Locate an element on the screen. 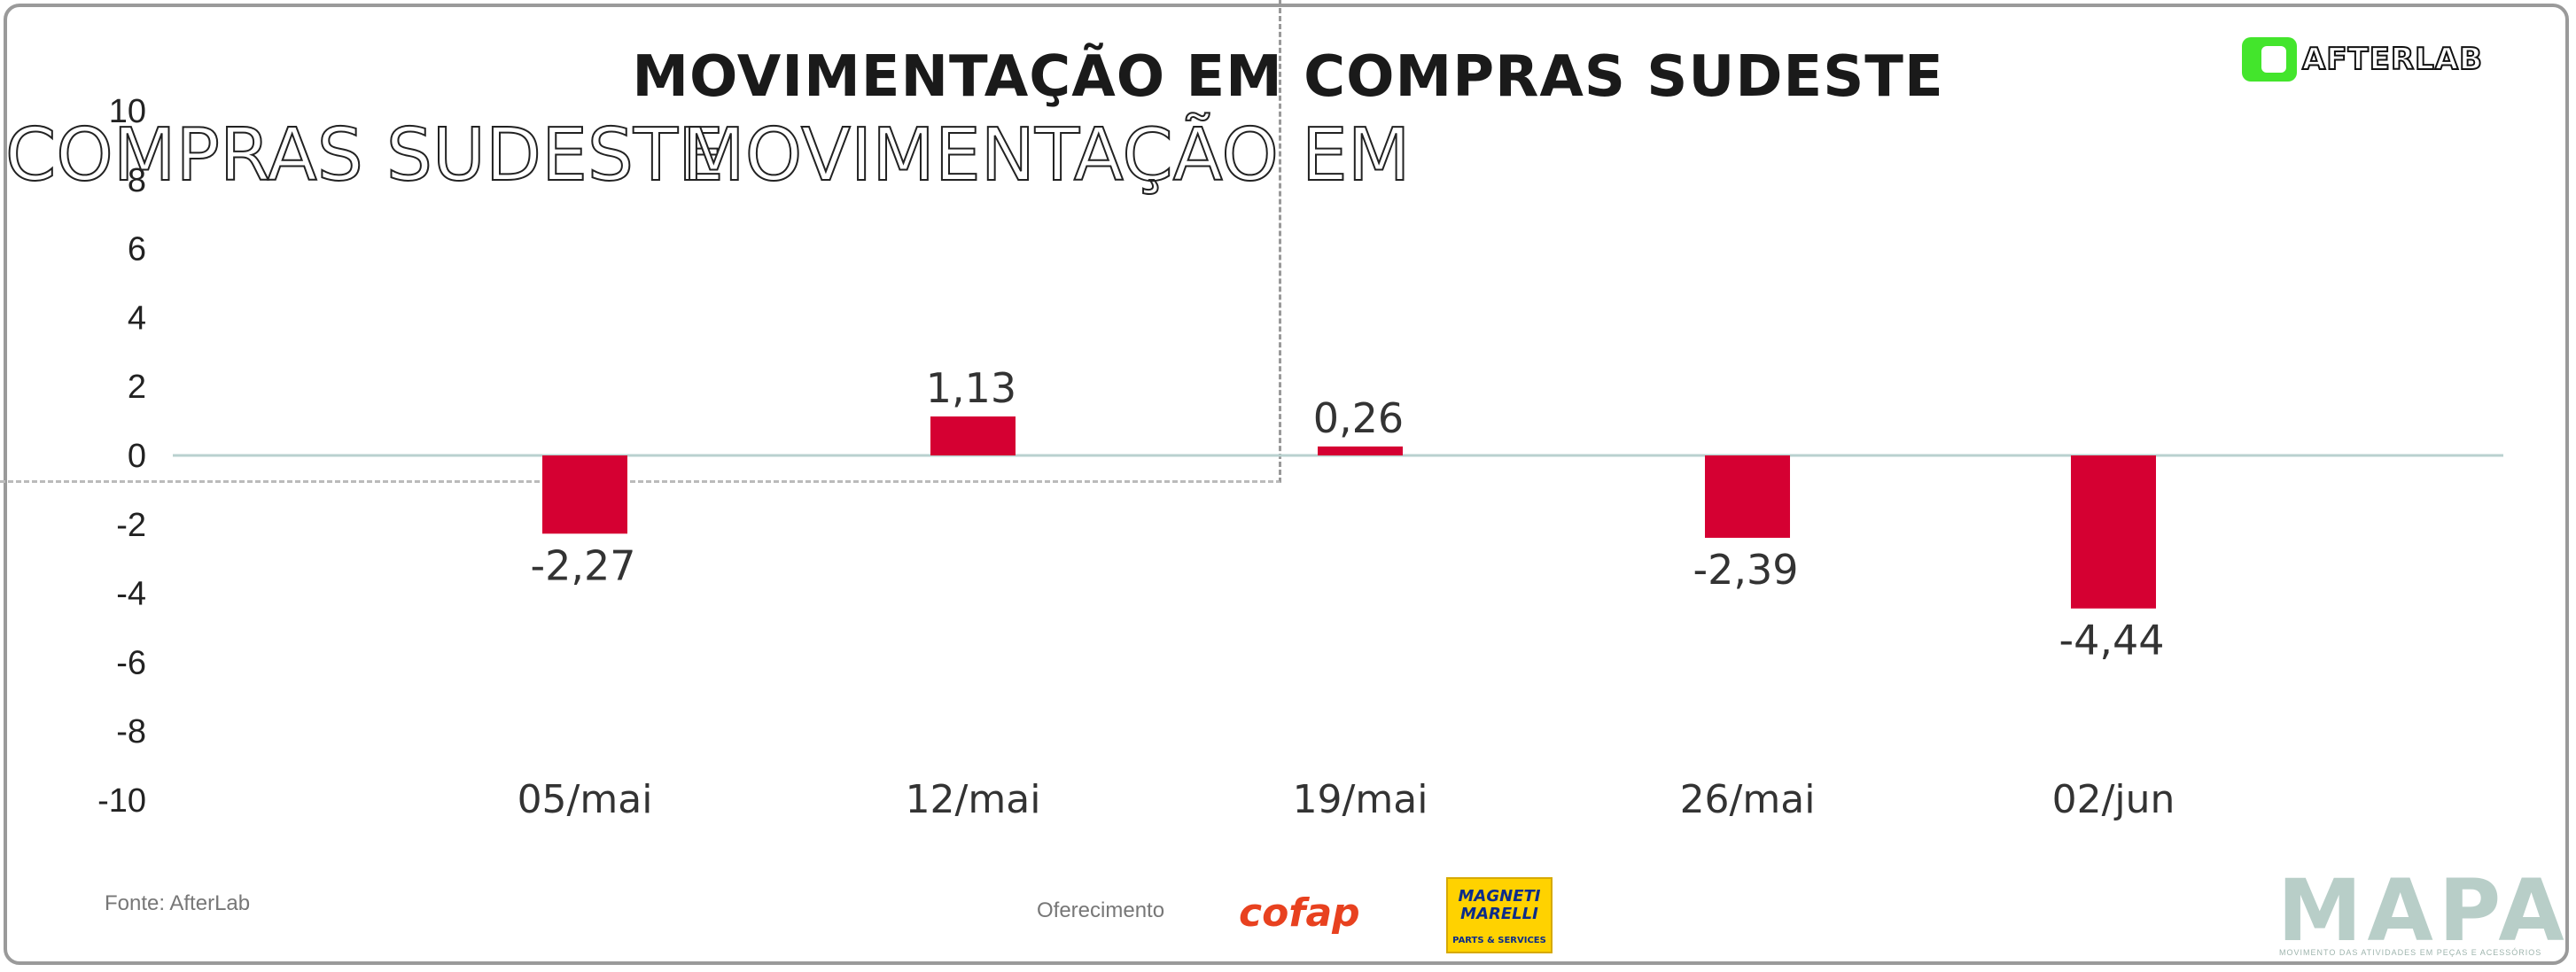 The height and width of the screenshot is (972, 2576). magneti-marelli-logo: MAGNETI MARELLI PARTS & SERVICES is located at coordinates (1500, 915).